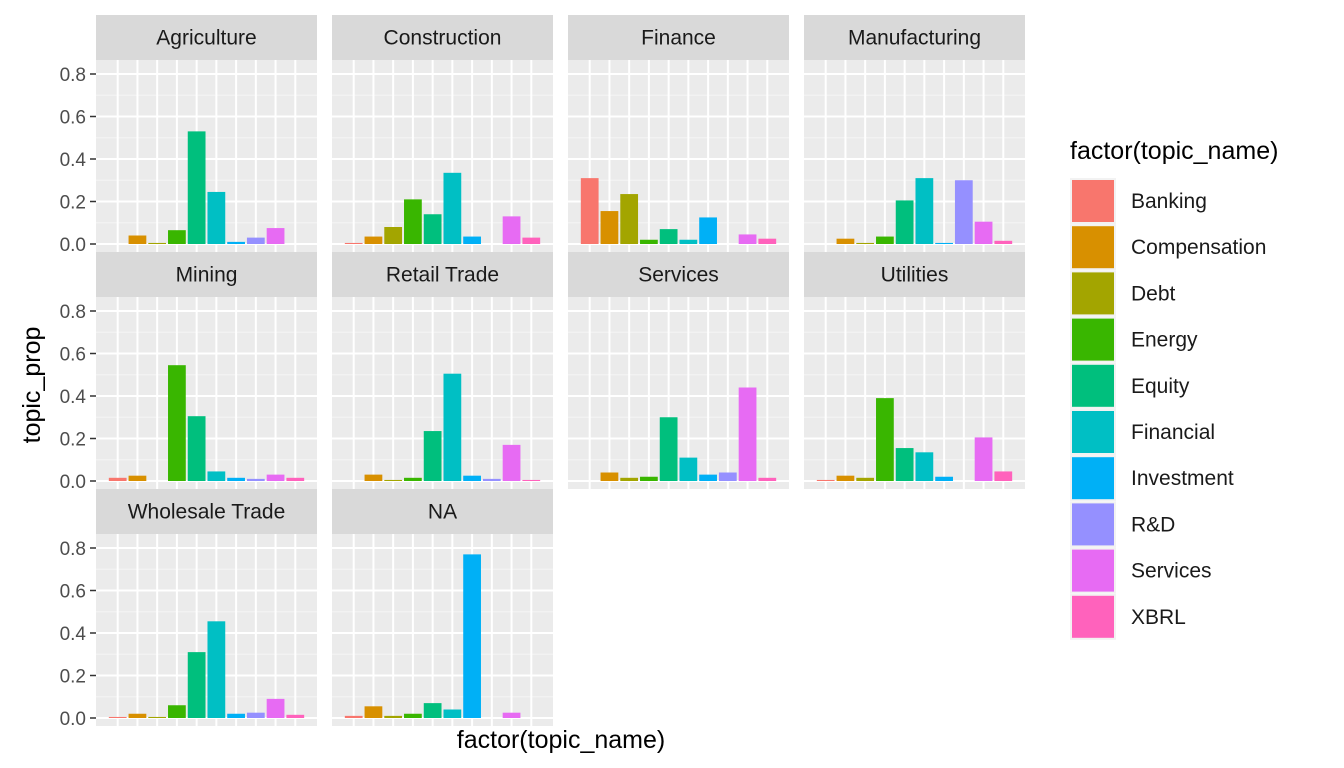 The height and width of the screenshot is (768, 1344). Describe the element at coordinates (1158, 617) in the screenshot. I see `legend-label: XBRL` at that location.